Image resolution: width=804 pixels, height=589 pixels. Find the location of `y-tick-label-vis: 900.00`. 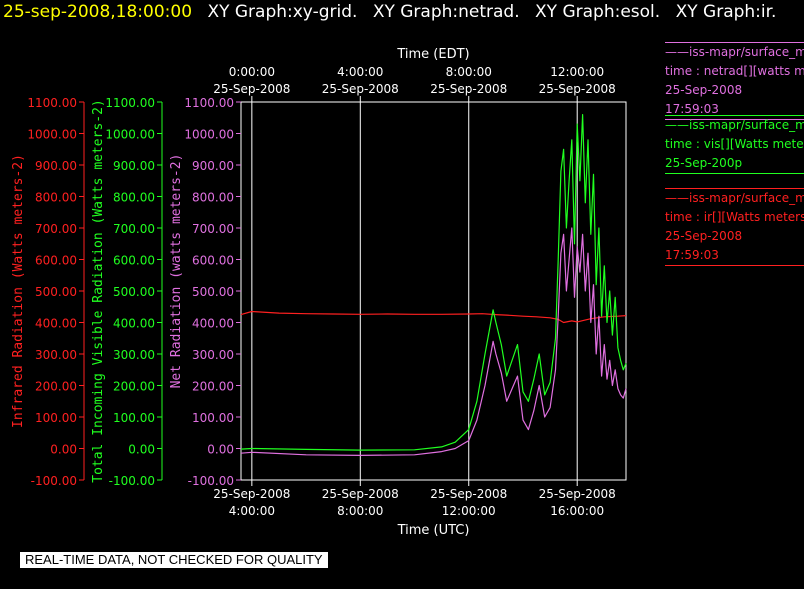

y-tick-label-vis: 900.00 is located at coordinates (134, 166).